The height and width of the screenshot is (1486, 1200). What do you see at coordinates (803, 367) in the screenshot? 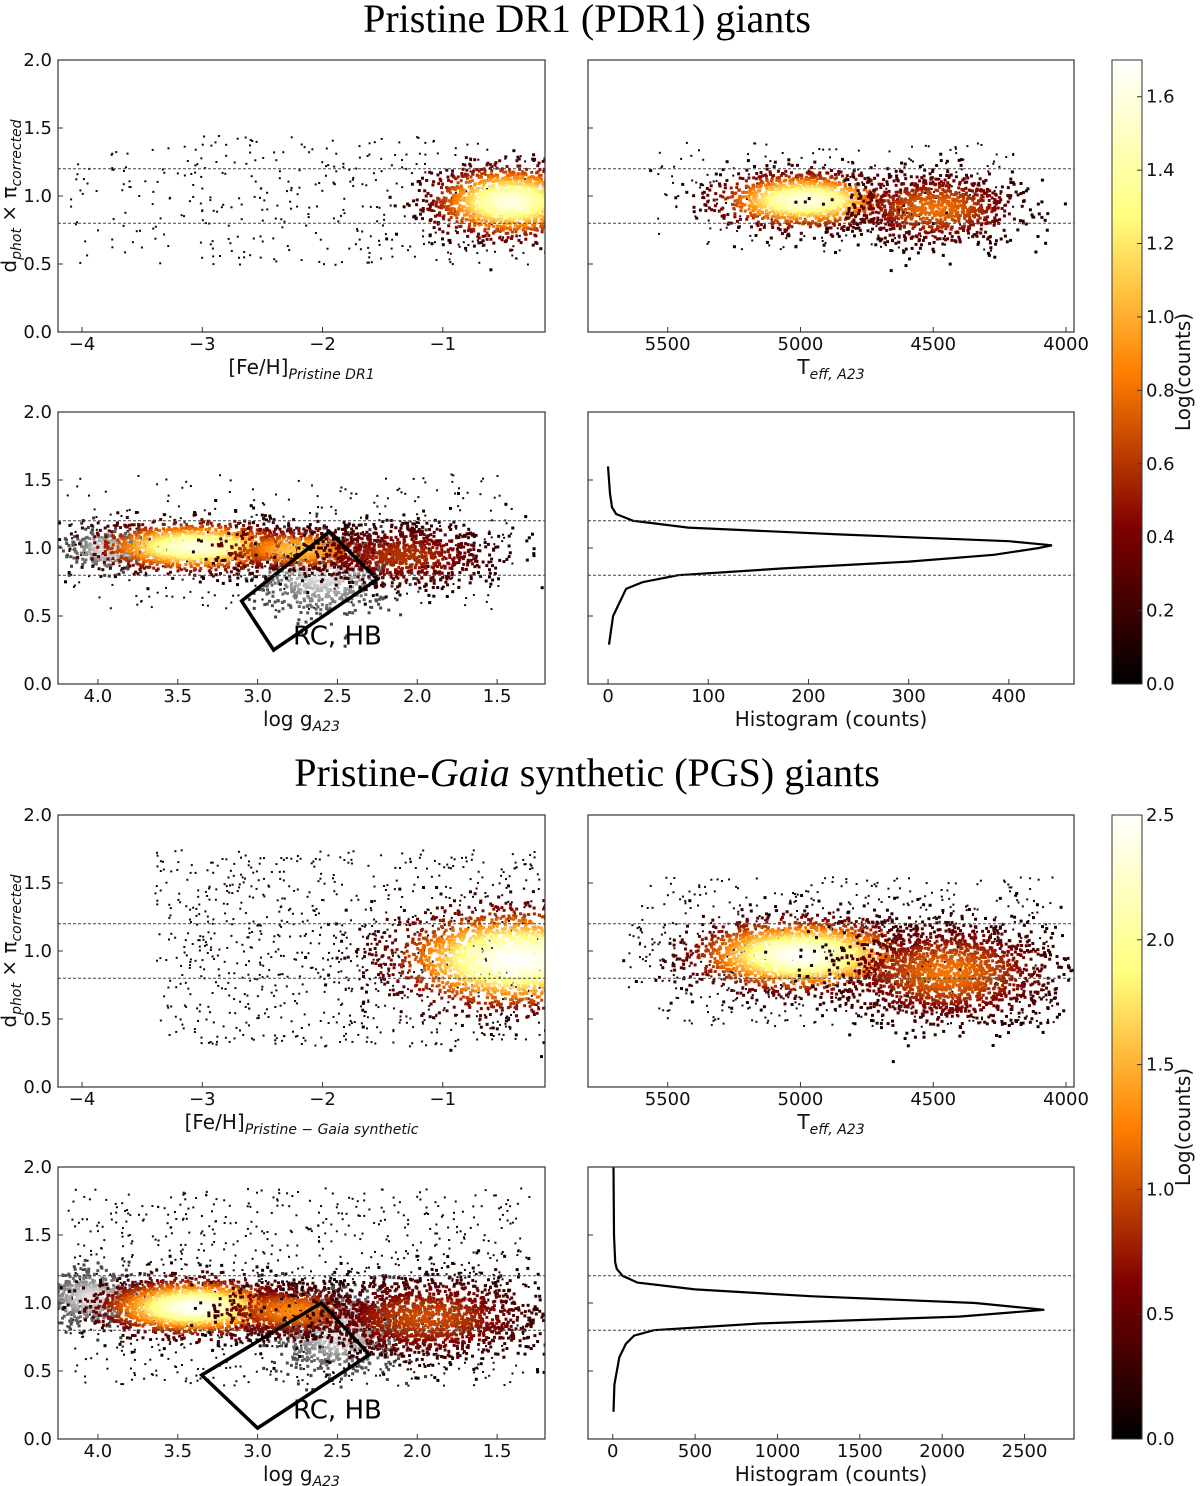
I see `x-axis-label-main: T` at bounding box center [803, 367].